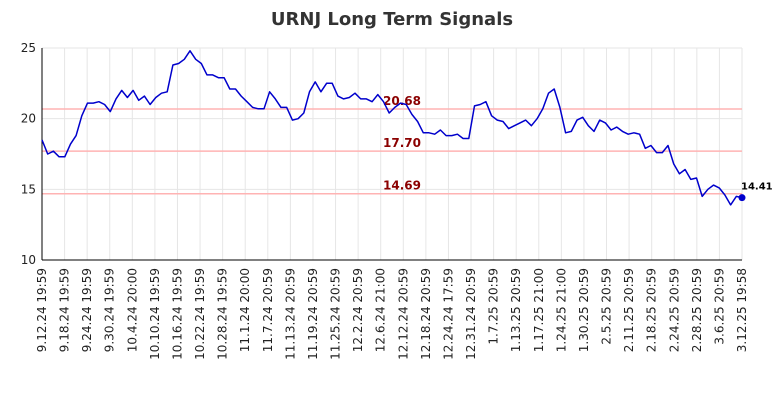  Describe the element at coordinates (448, 314) in the screenshot. I see `x-tick-label: 12.24.24 17:59` at that location.